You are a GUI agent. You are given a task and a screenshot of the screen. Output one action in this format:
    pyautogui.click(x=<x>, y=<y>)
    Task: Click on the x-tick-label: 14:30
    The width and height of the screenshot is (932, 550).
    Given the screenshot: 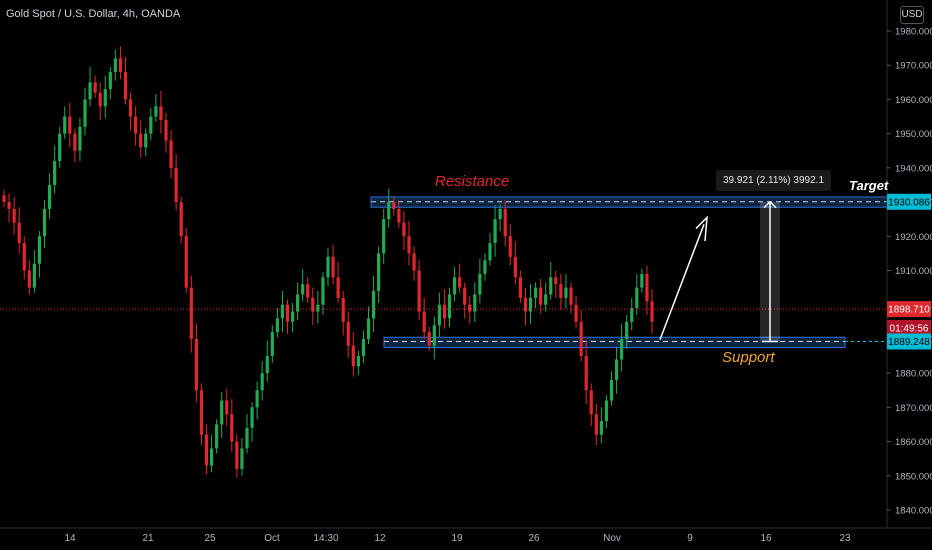 What is the action you would take?
    pyautogui.click(x=325, y=538)
    